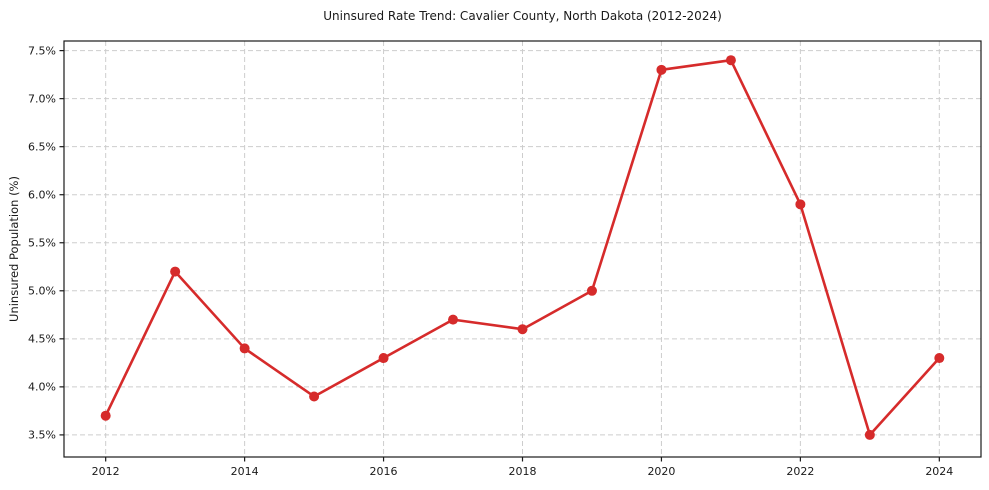  I want to click on x-tick-label: 2012, so click(106, 471).